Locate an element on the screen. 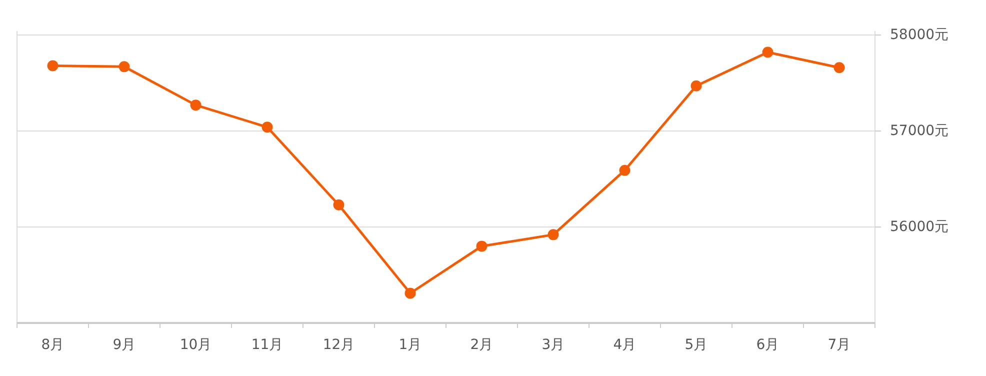 The height and width of the screenshot is (376, 986). x-tick-label: 2月 is located at coordinates (482, 345).